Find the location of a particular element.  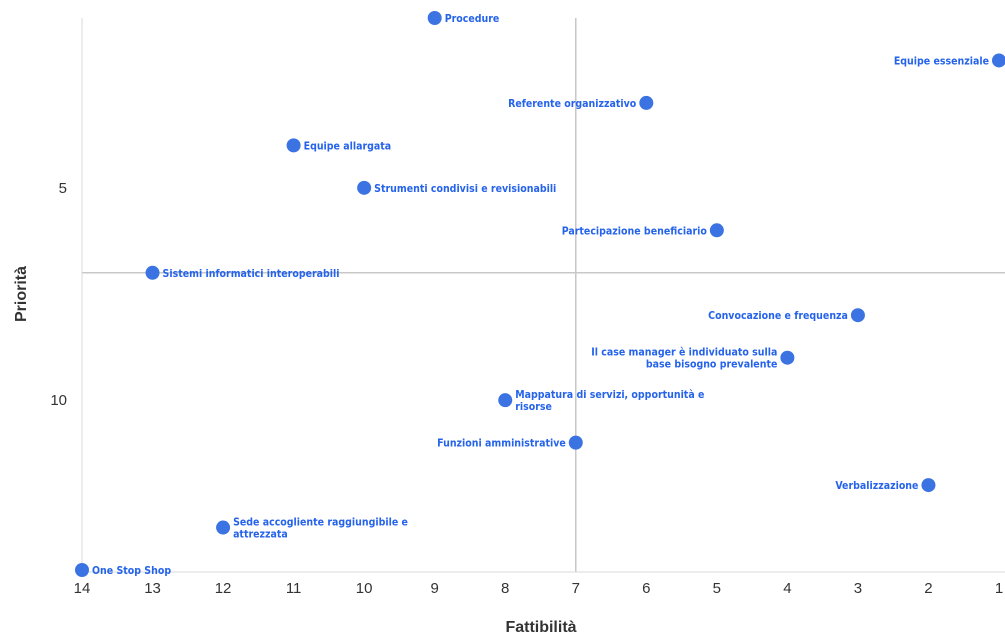

y-axis-title: Priorità is located at coordinates (21, 294).